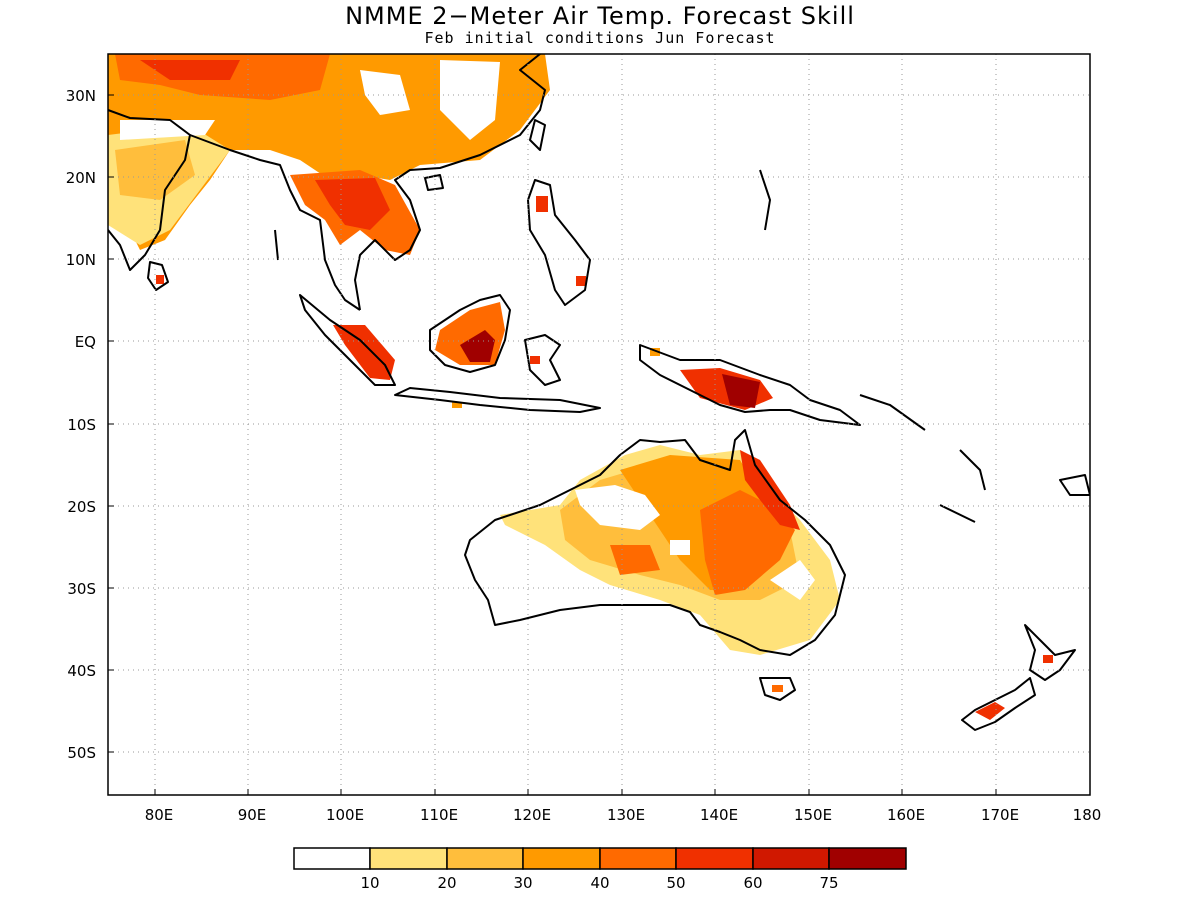 This screenshot has height=900, width=1200. What do you see at coordinates (252, 815) in the screenshot?
I see `lon-tick-label: 90E` at bounding box center [252, 815].